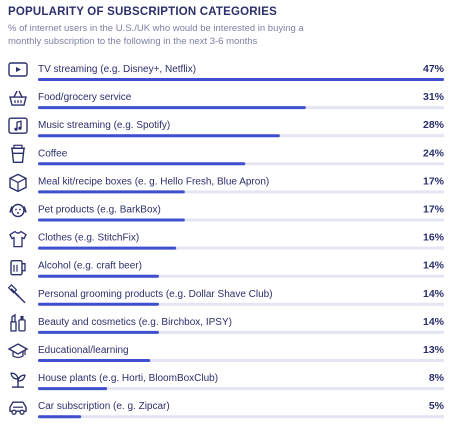  I want to click on value-label: 28%, so click(434, 125).